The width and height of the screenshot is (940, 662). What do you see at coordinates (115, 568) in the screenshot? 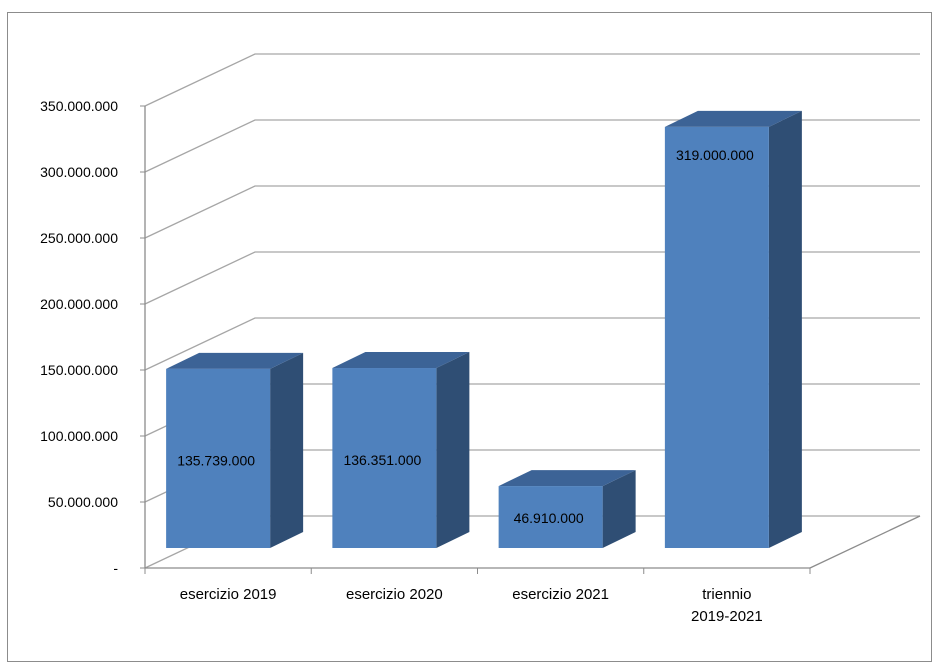
I see `y-tick-label-0: -` at bounding box center [115, 568].